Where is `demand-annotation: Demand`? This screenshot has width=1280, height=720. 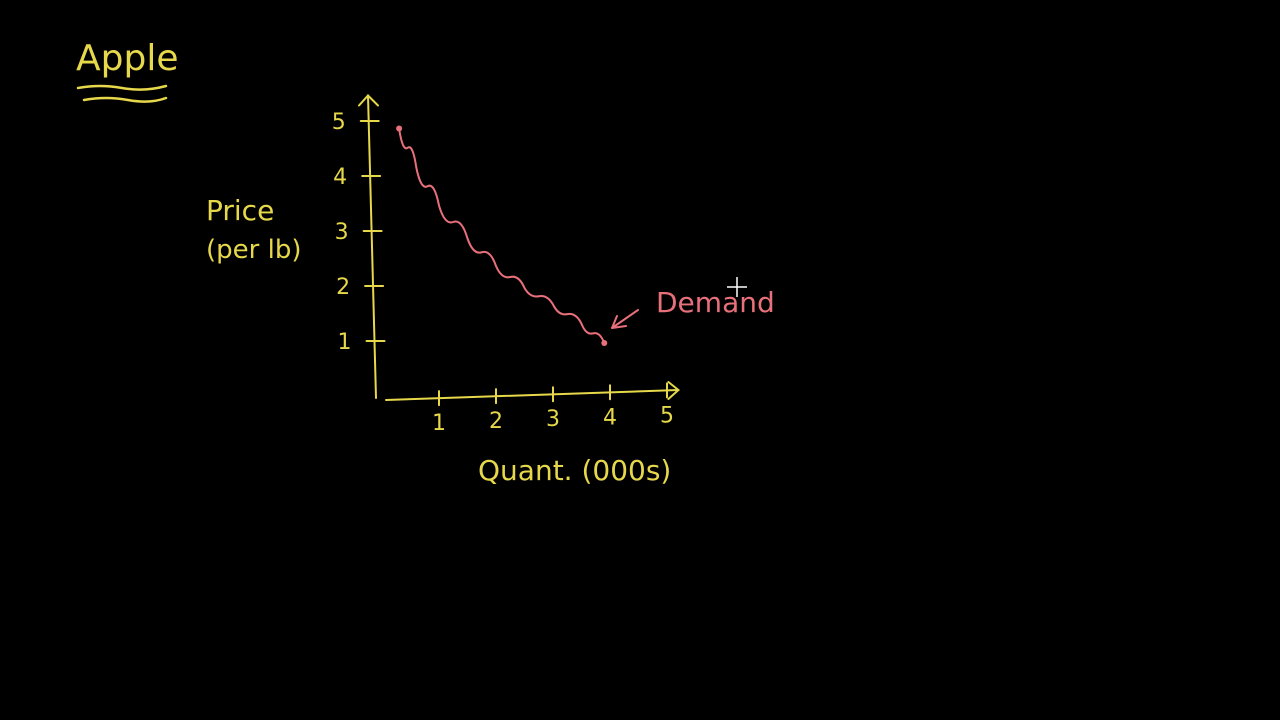
demand-annotation: Demand is located at coordinates (715, 302).